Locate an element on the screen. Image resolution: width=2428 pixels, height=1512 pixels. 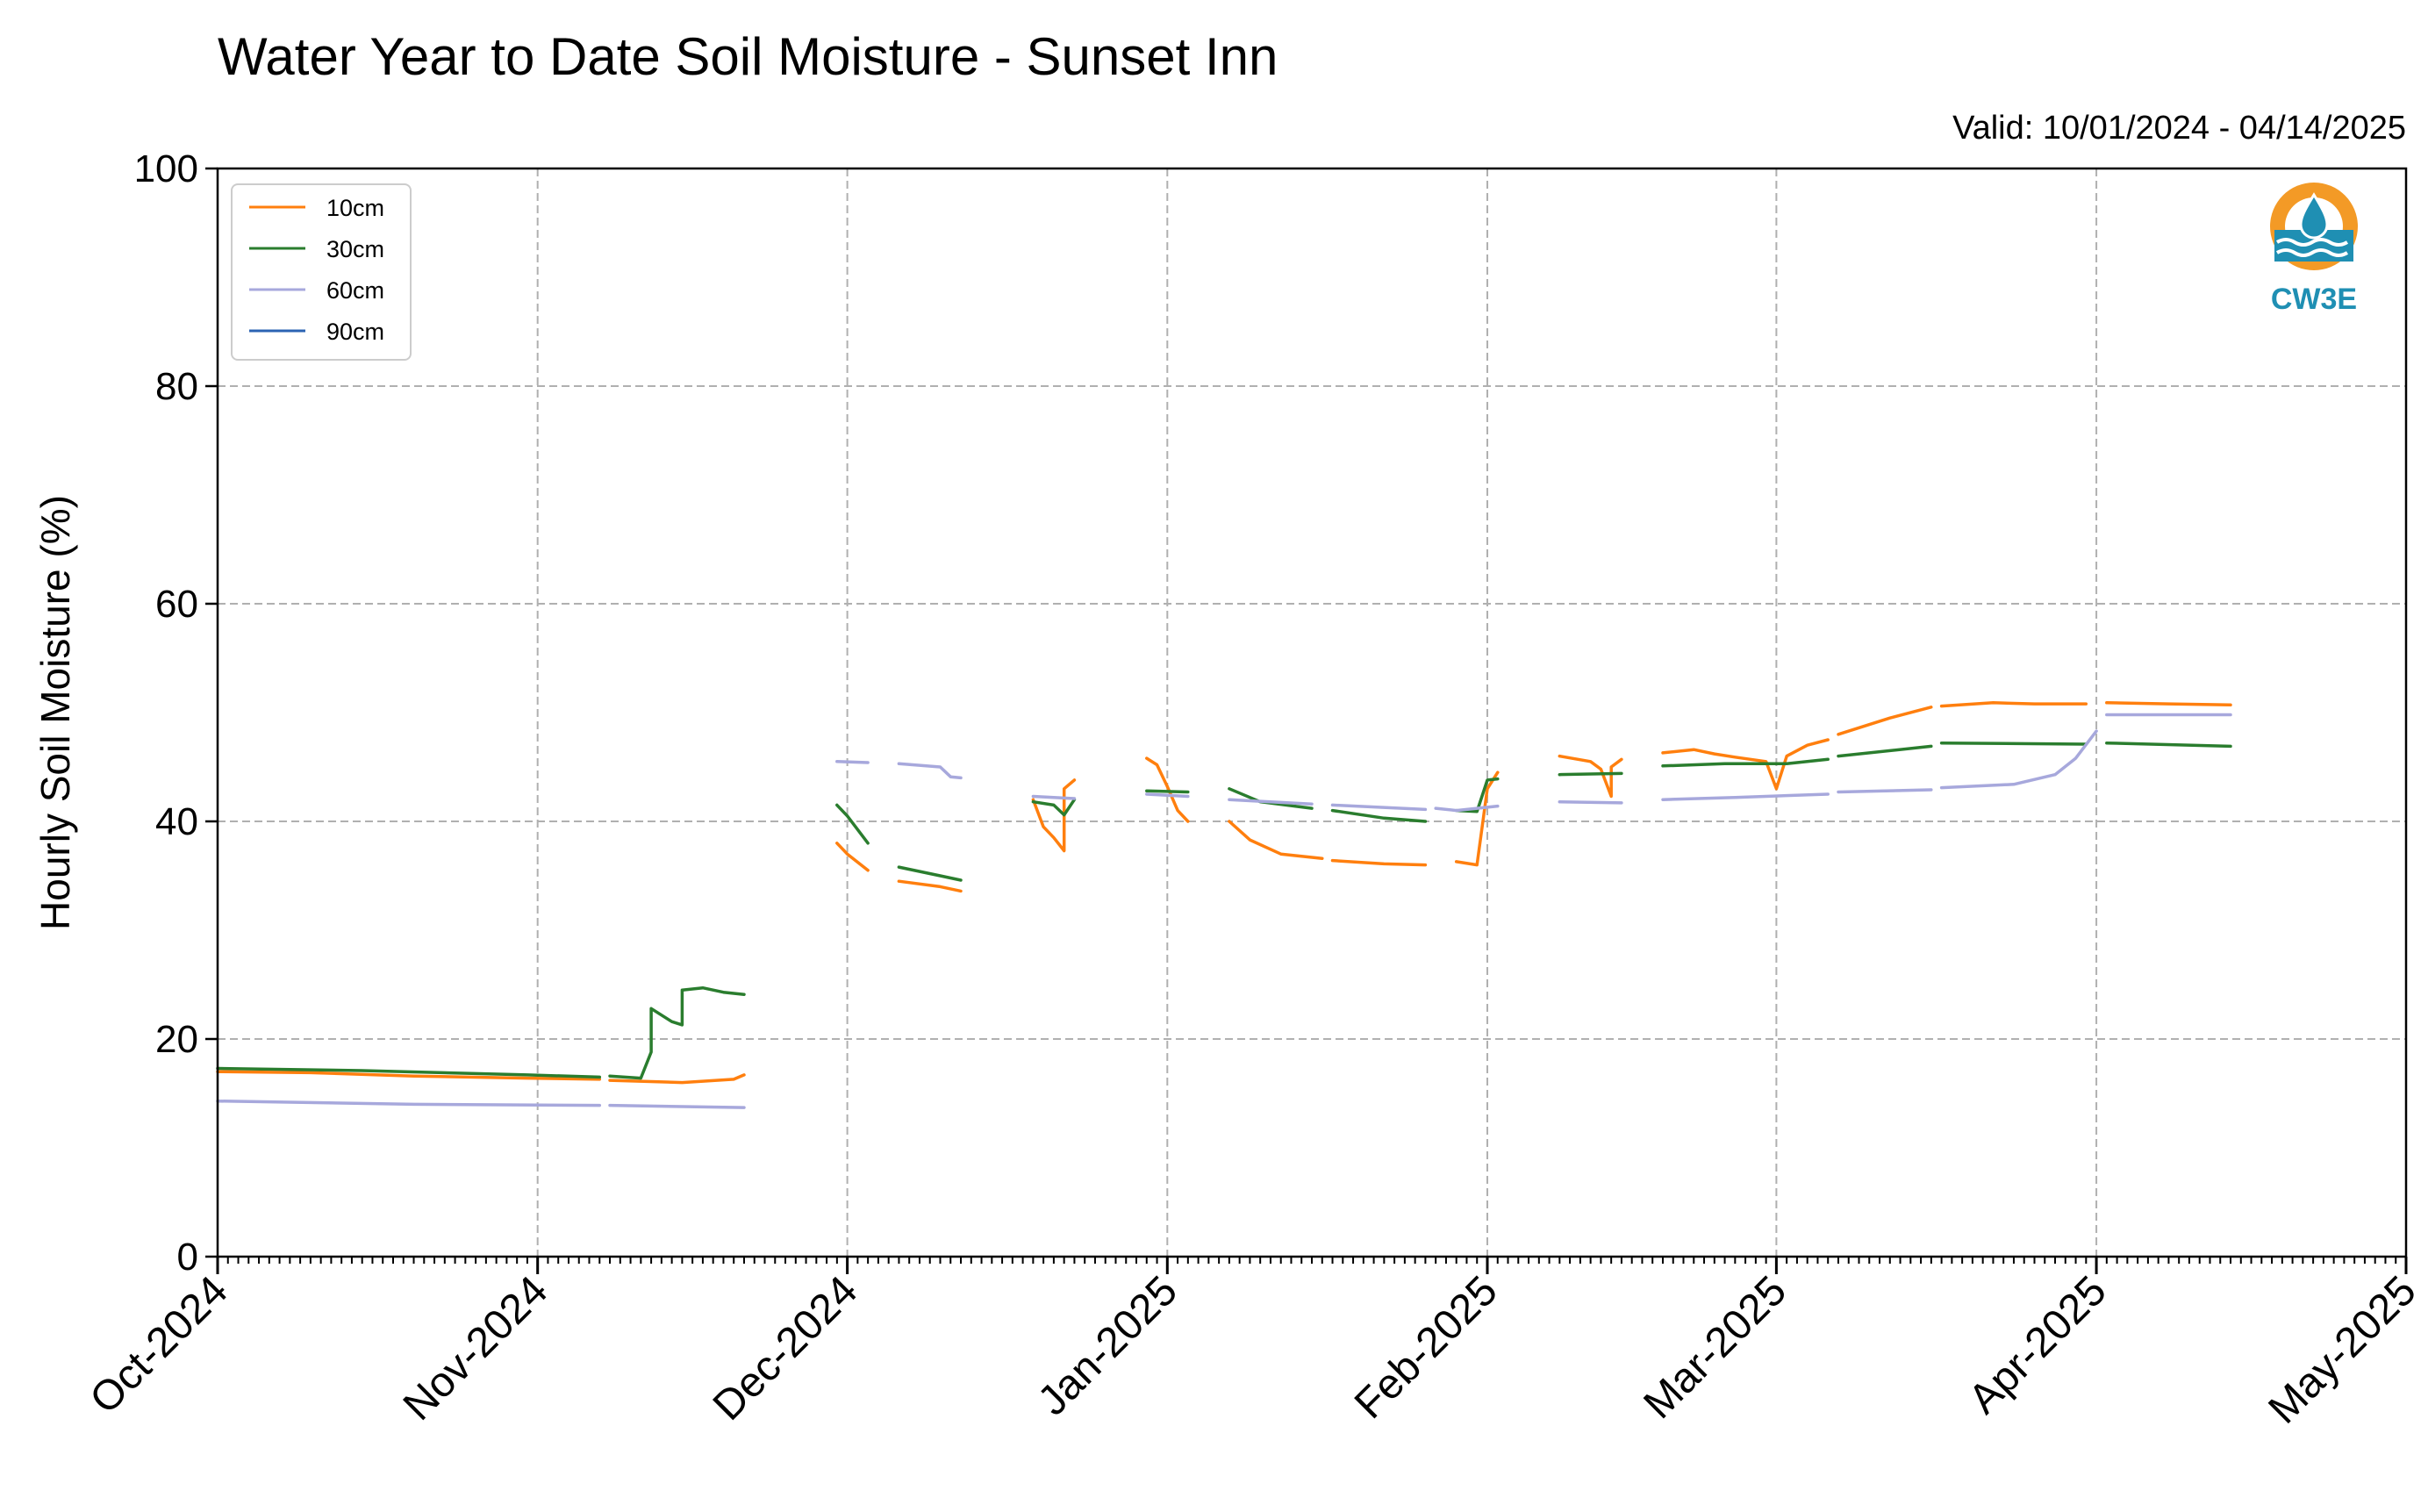
legend-box is located at coordinates (321, 272).